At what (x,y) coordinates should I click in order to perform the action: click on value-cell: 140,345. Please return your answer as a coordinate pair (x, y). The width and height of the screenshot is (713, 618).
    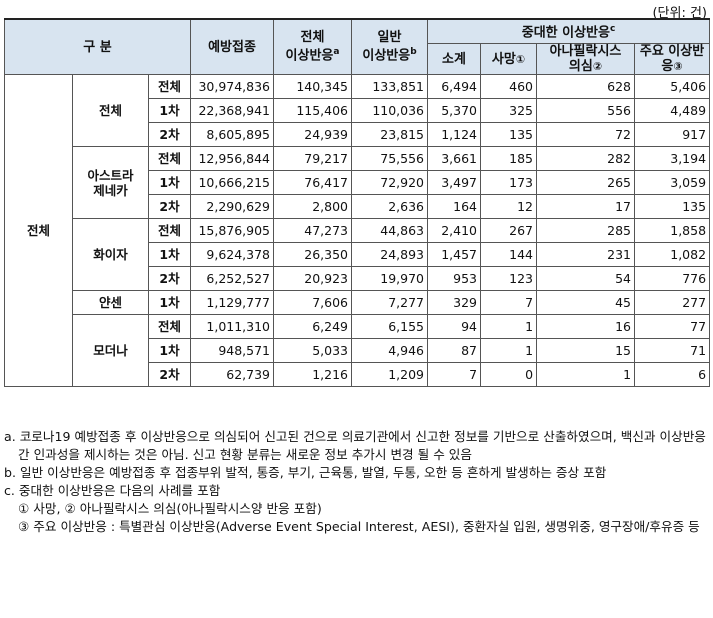
    Looking at the image, I should click on (313, 86).